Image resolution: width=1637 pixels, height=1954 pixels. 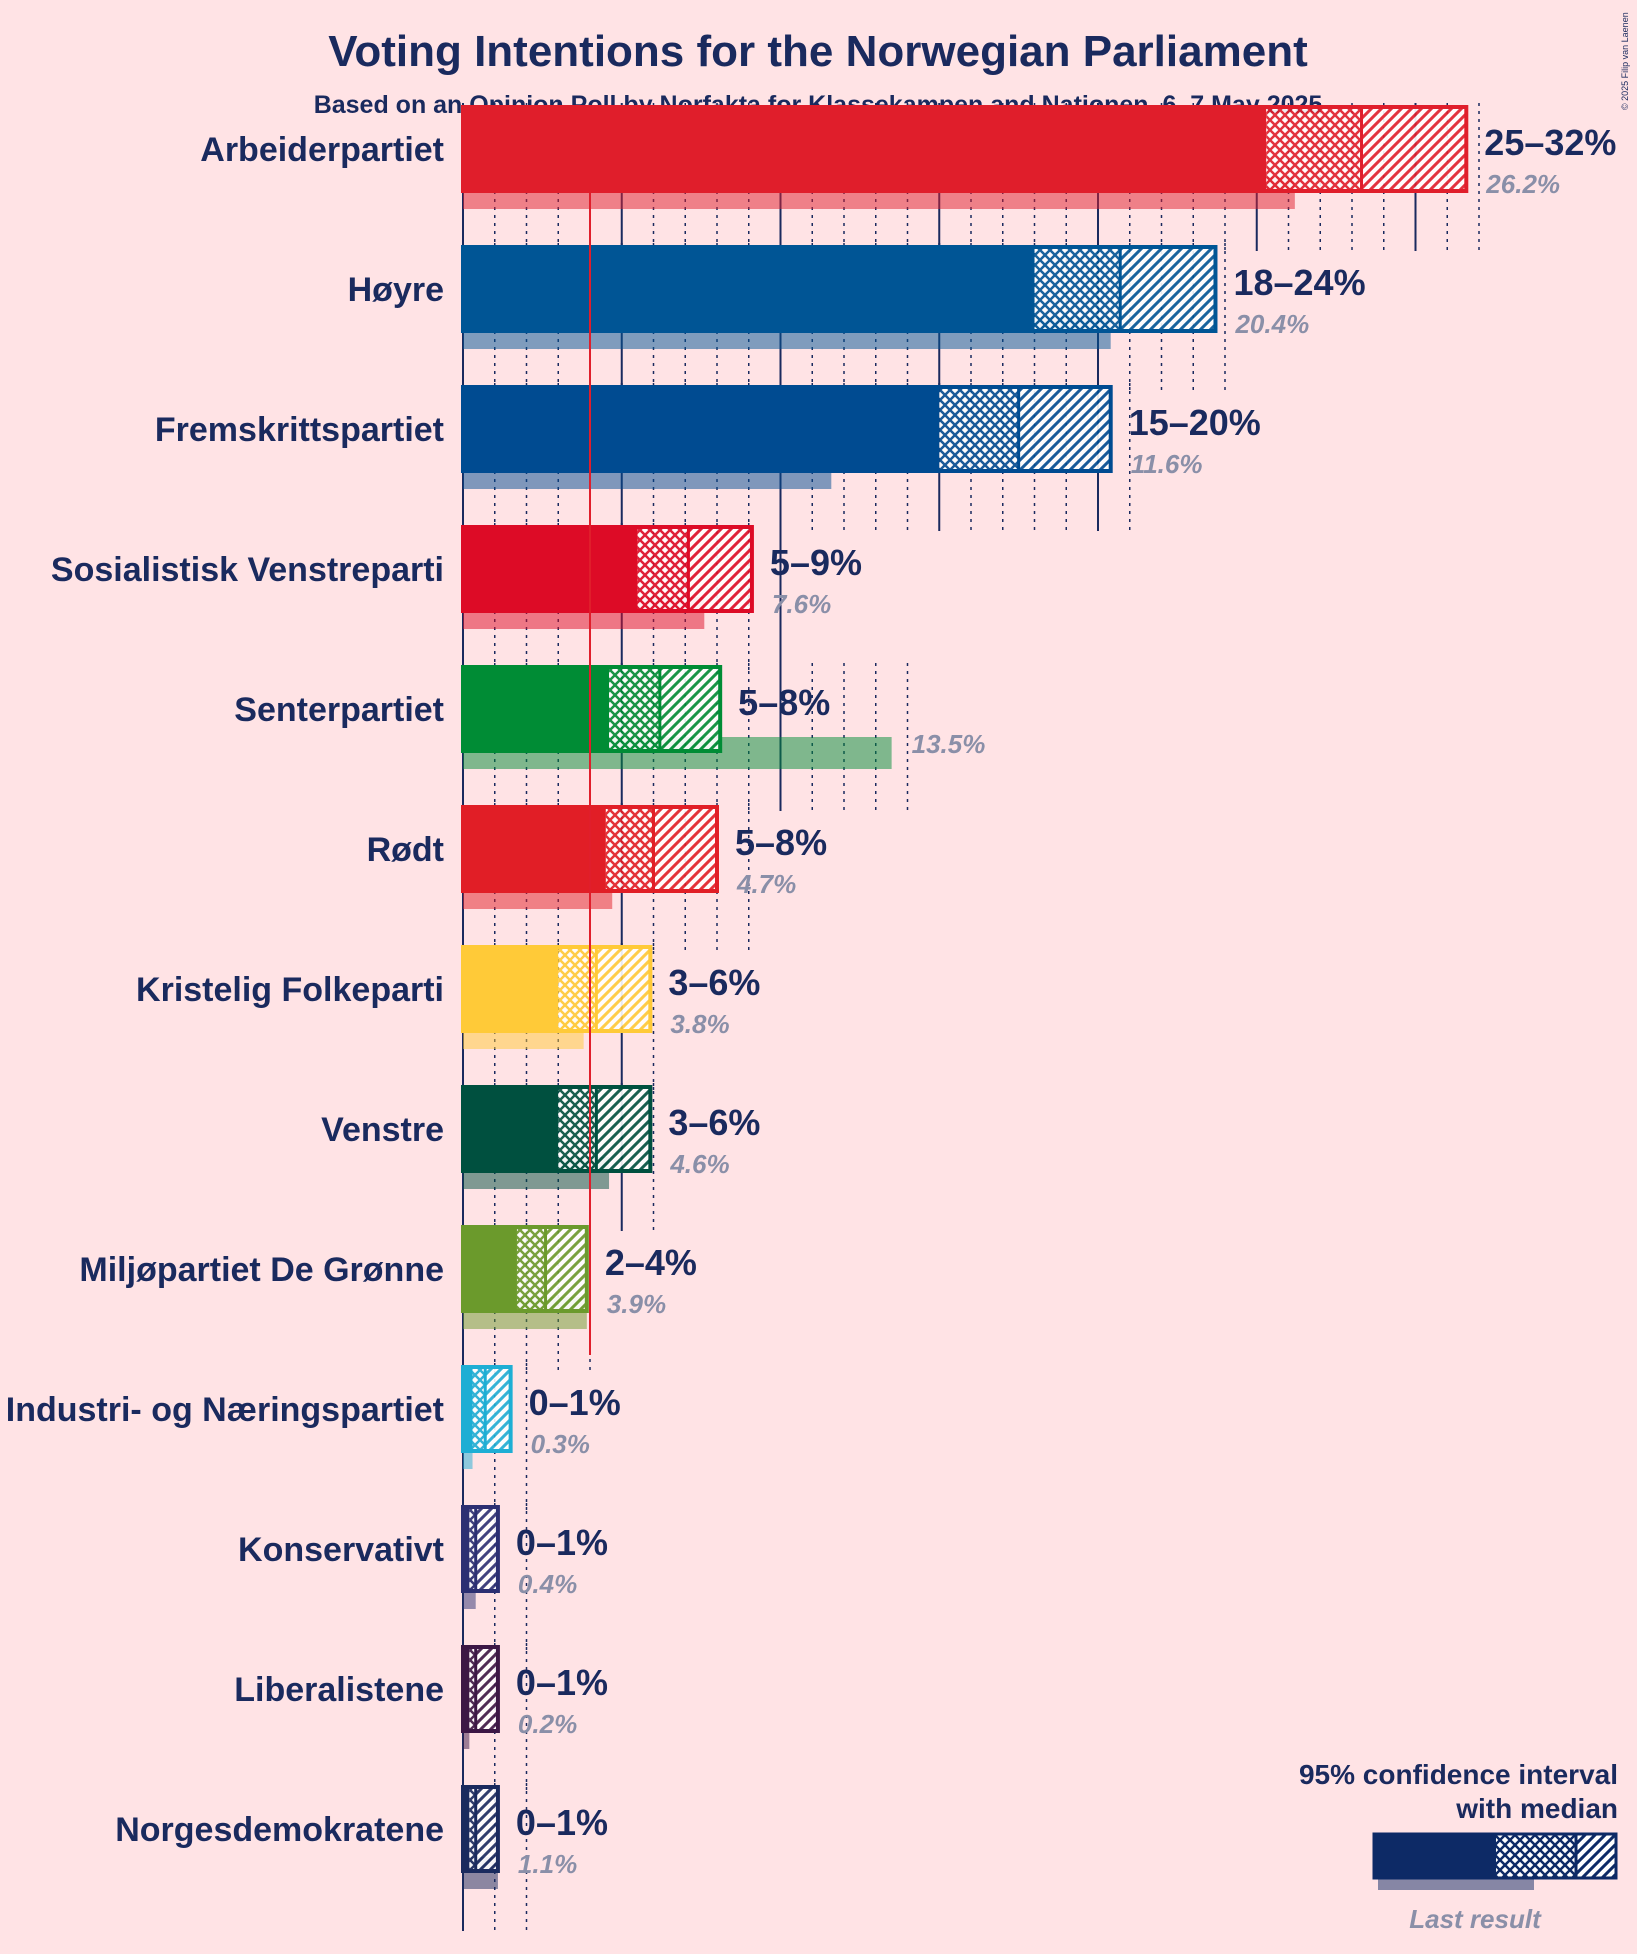 I want to click on last-result-label: 3.9%, so click(x=636, y=1304).